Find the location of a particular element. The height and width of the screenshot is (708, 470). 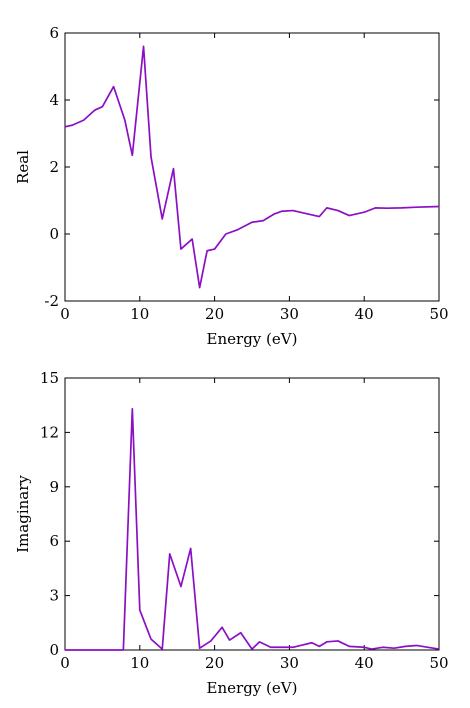

imaginary-ytick-label: 12 is located at coordinates (49, 432).